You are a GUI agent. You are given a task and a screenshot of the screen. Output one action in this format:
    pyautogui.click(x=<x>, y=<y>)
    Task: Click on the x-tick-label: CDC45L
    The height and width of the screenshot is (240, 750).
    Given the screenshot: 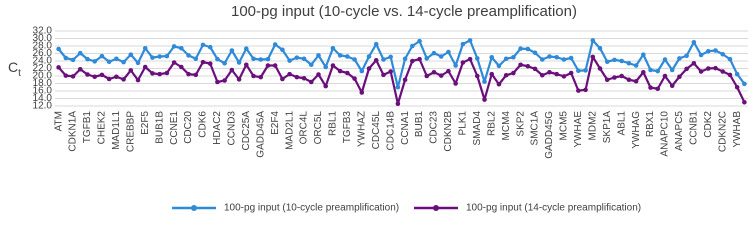 What is the action you would take?
    pyautogui.click(x=376, y=130)
    